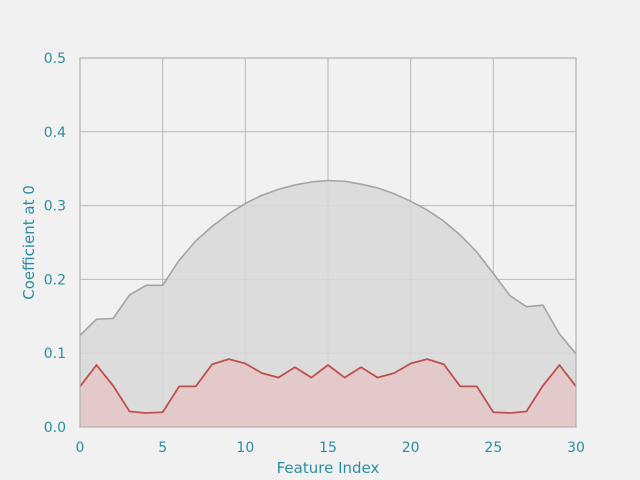 The image size is (640, 480). What do you see at coordinates (55, 243) in the screenshot?
I see `y-tick-labels: 0.0 0.1 0.2 0.3 0.4 0.5` at bounding box center [55, 243].